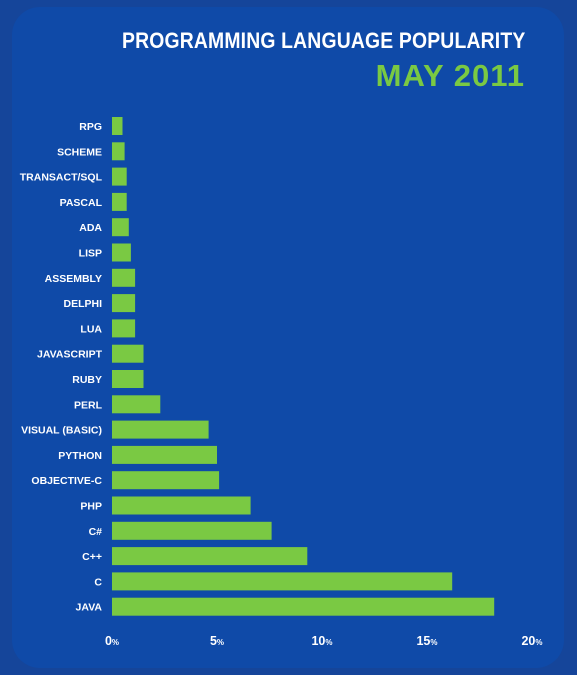  Describe the element at coordinates (92, 557) in the screenshot. I see `category-label-c: C++` at that location.